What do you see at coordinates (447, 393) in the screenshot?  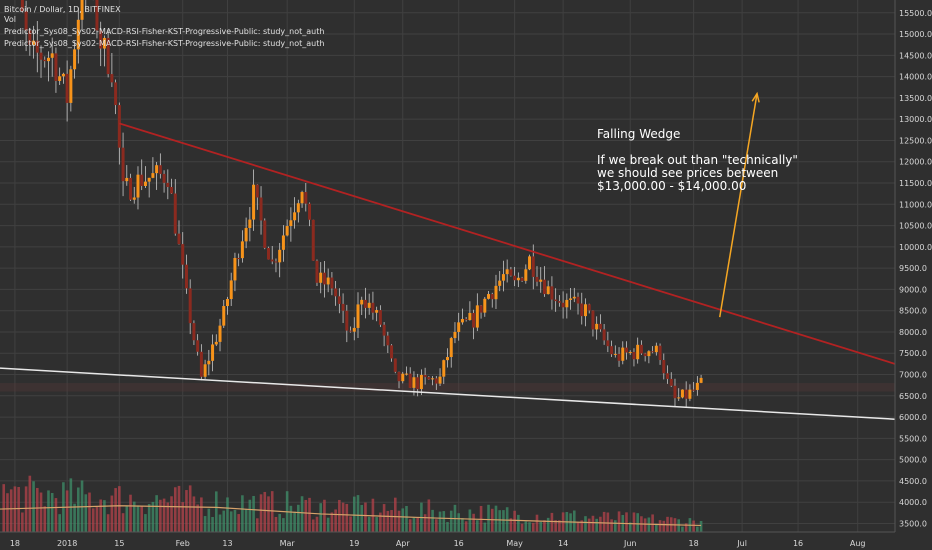 I see `lower-trendline` at bounding box center [447, 393].